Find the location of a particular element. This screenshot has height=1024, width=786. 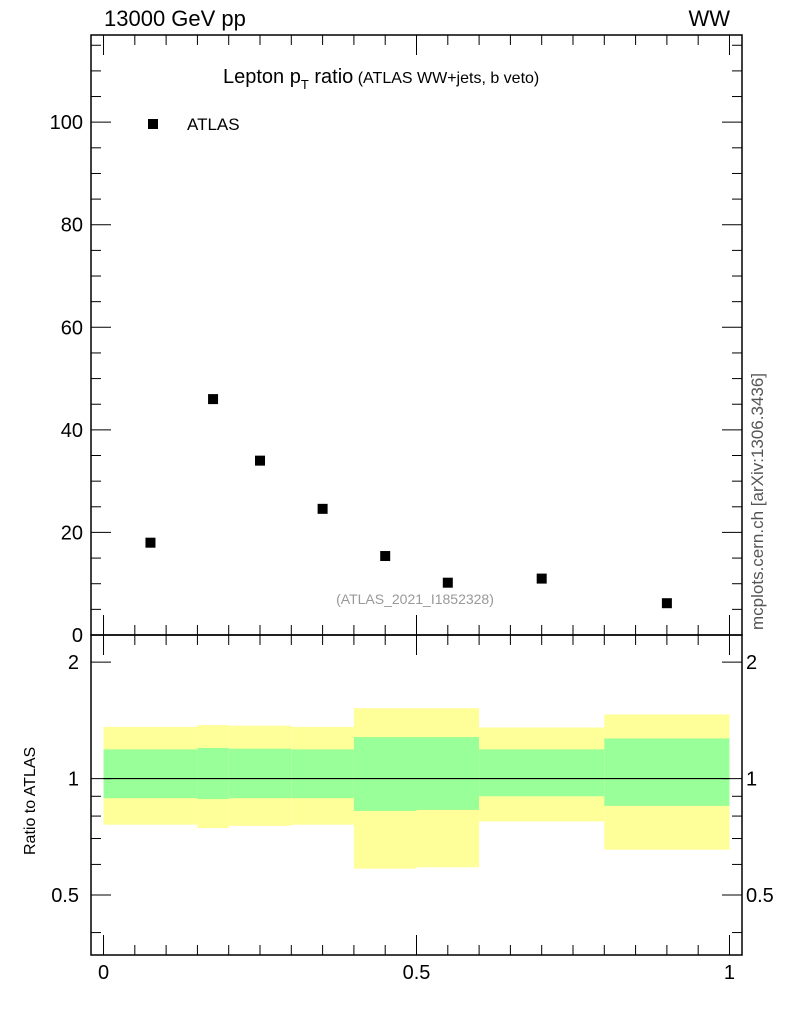

ratio-x-tick-label: 0 is located at coordinates (103, 973).